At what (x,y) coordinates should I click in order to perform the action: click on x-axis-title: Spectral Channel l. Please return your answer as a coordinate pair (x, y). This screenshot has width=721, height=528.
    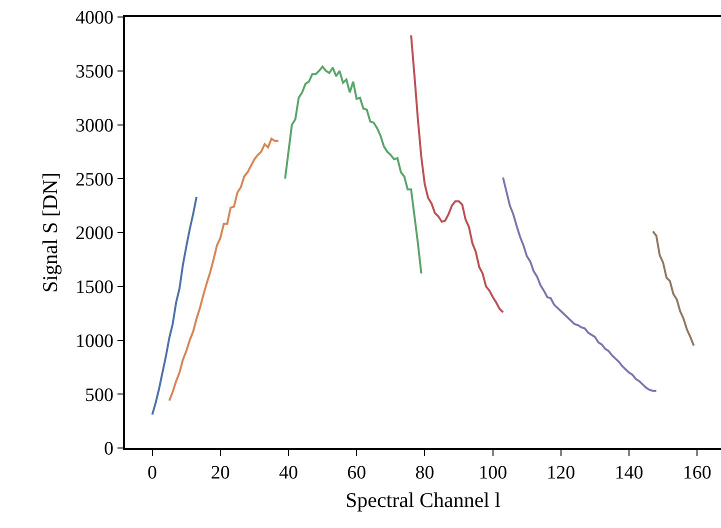
    Looking at the image, I should click on (423, 500).